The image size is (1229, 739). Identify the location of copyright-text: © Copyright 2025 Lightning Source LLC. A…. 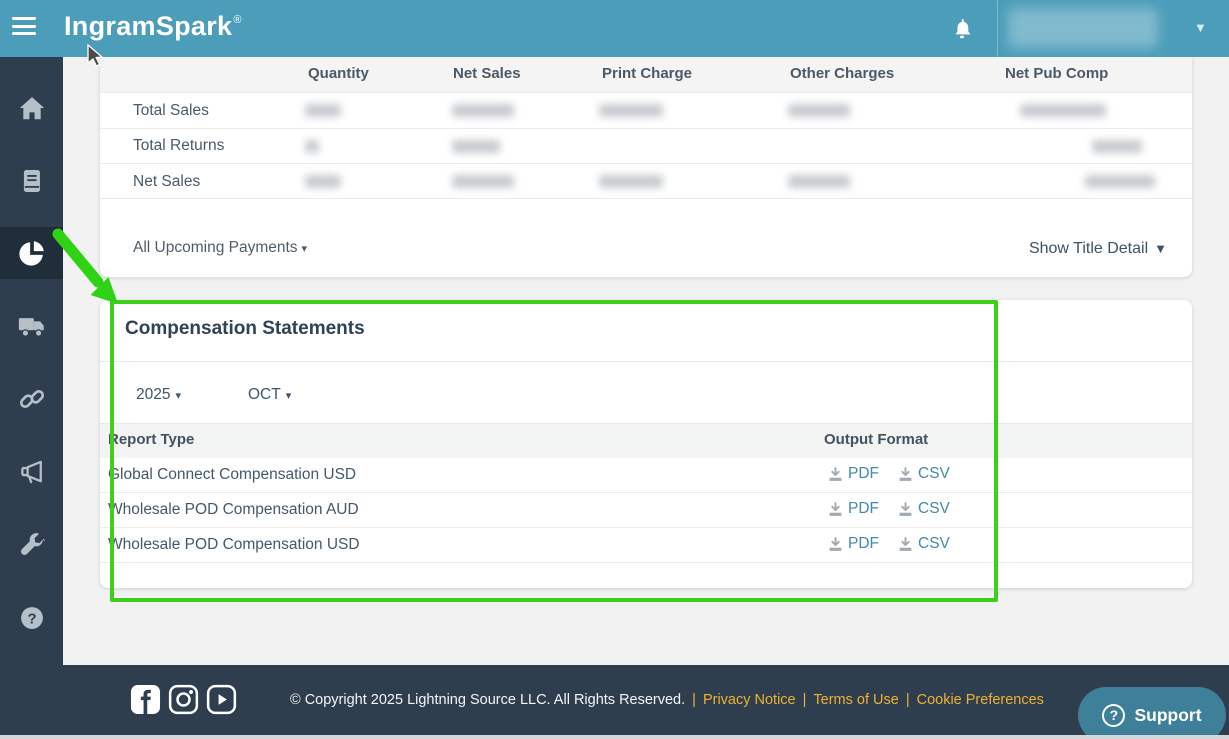
(488, 700).